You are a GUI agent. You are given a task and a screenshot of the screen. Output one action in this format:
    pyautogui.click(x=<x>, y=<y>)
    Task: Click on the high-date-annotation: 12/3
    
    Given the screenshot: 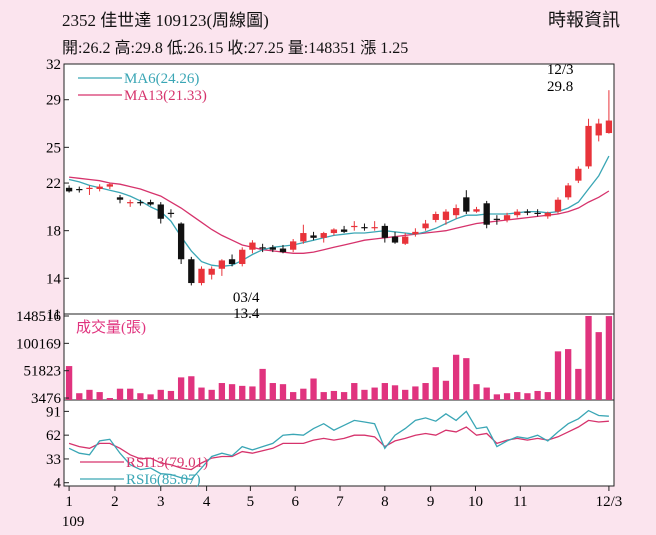 What is the action you would take?
    pyautogui.click(x=560, y=70)
    